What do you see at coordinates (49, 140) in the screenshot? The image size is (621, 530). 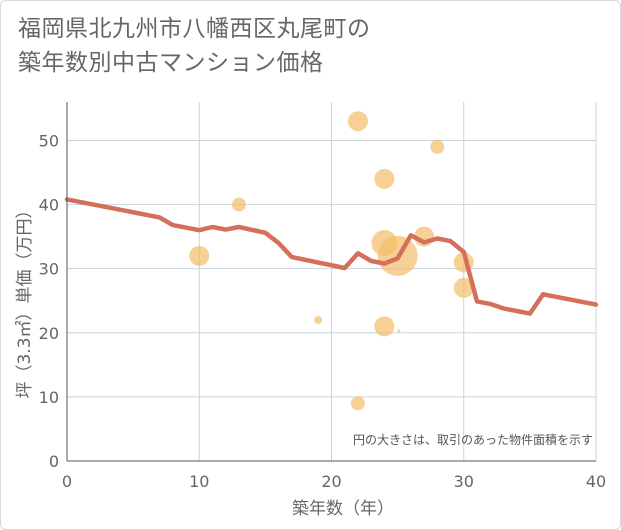 I see `y-tick-label: 50` at bounding box center [49, 140].